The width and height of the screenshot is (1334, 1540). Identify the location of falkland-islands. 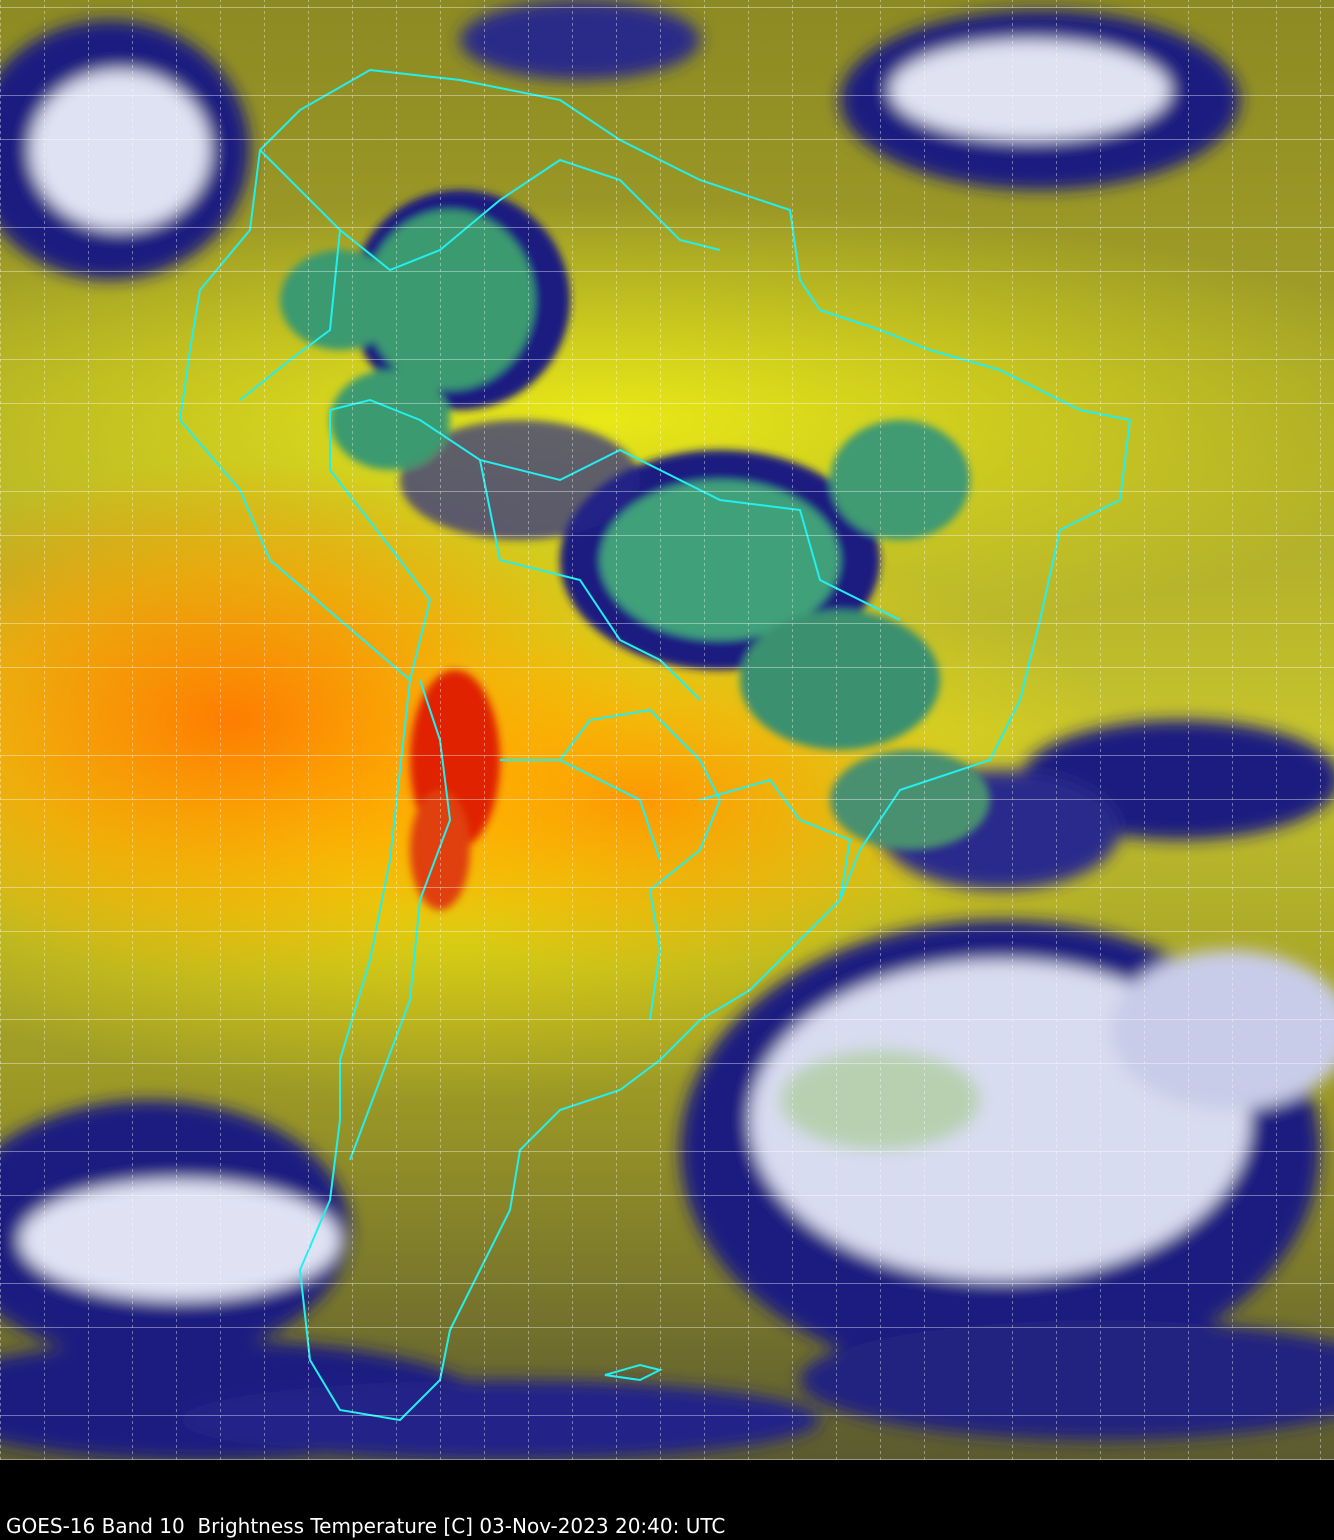
(633, 1372).